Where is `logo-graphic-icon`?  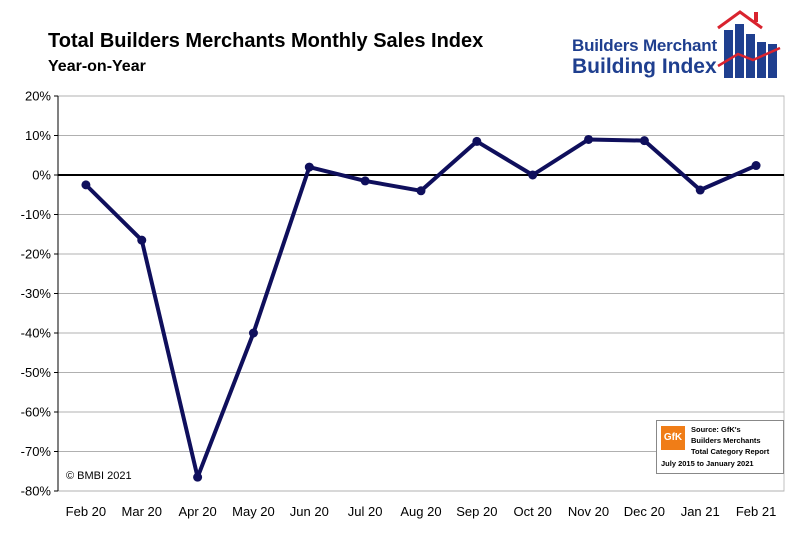 logo-graphic-icon is located at coordinates (749, 44).